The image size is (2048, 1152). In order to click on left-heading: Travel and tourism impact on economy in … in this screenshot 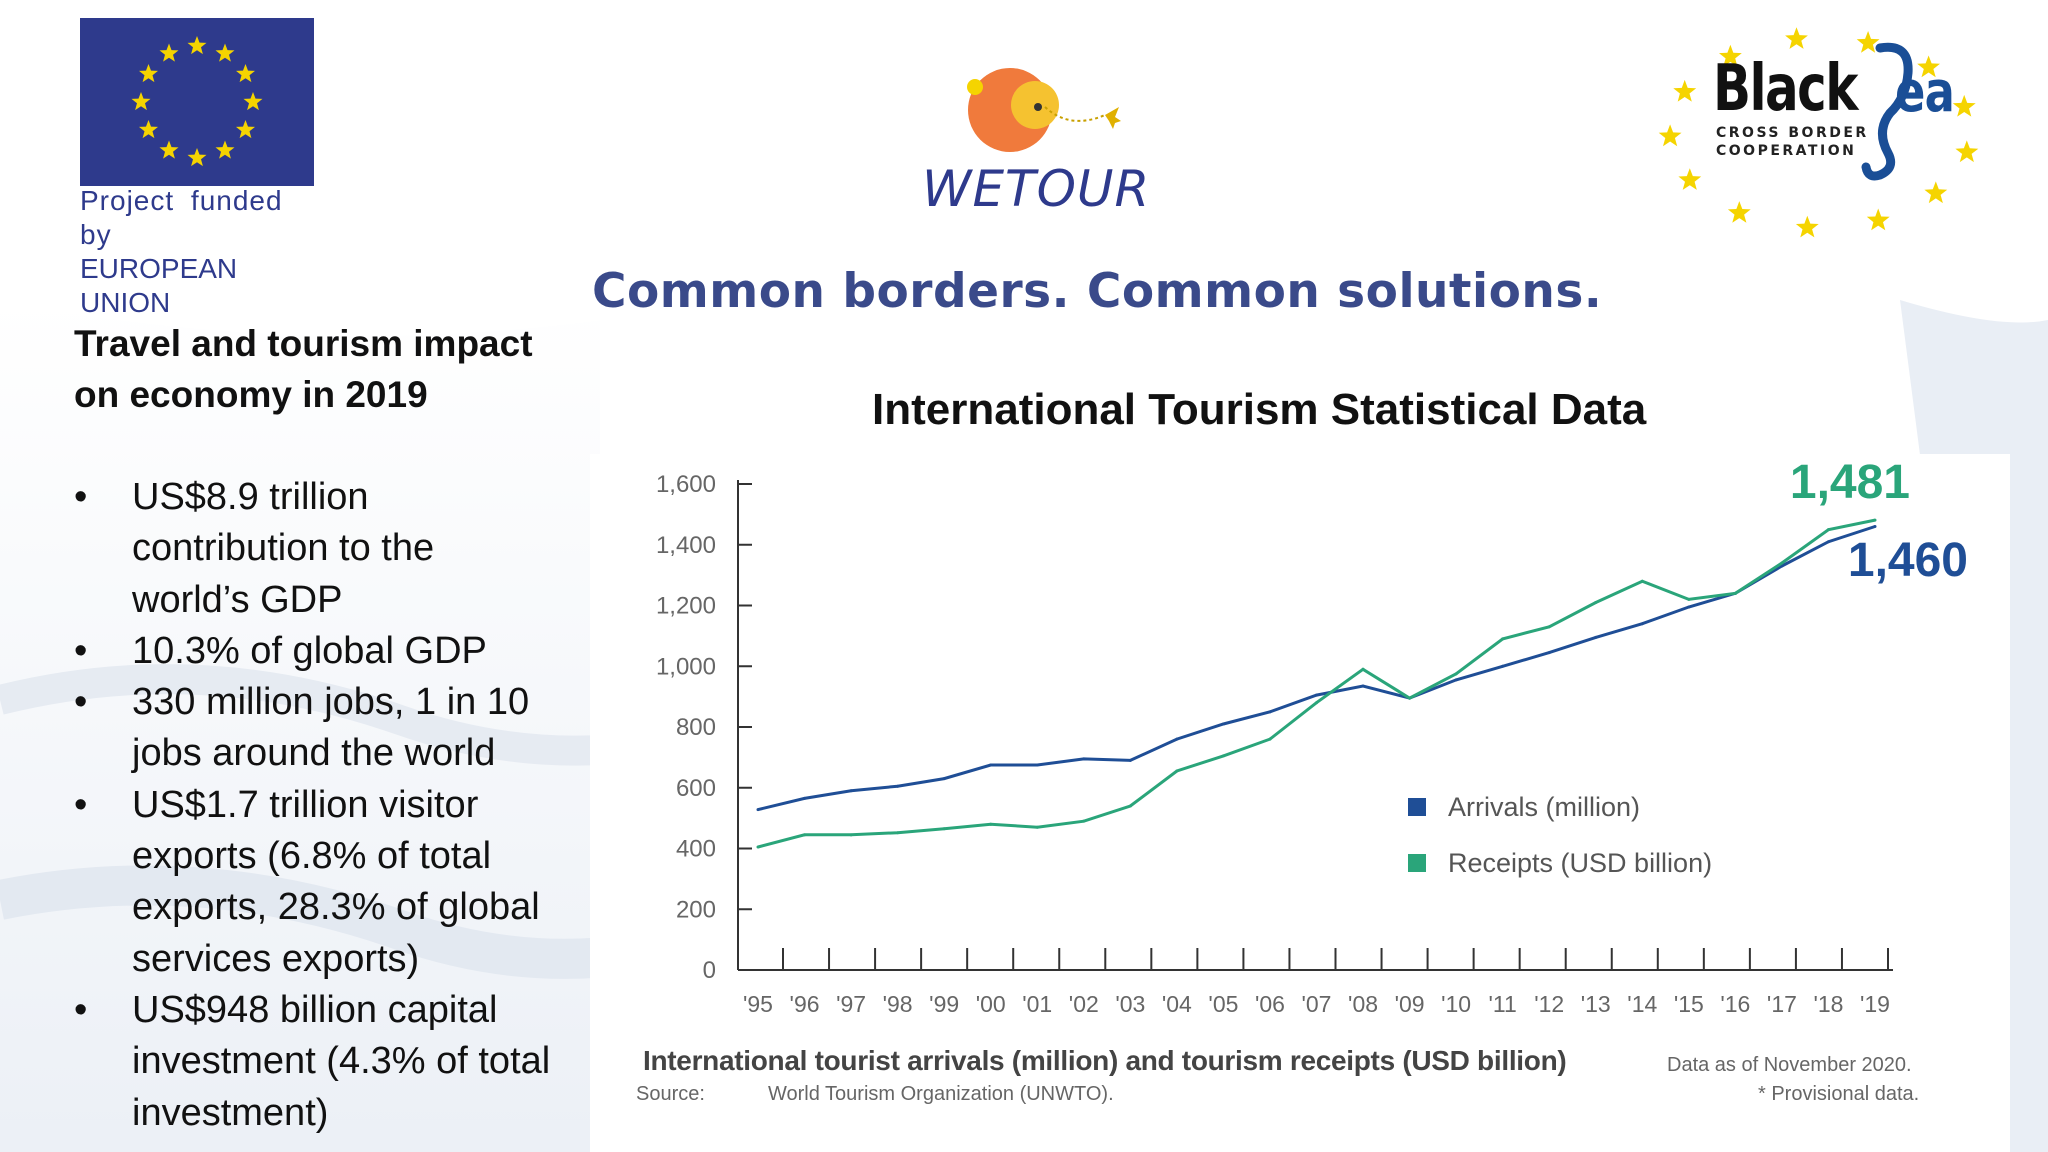, I will do `click(334, 369)`.